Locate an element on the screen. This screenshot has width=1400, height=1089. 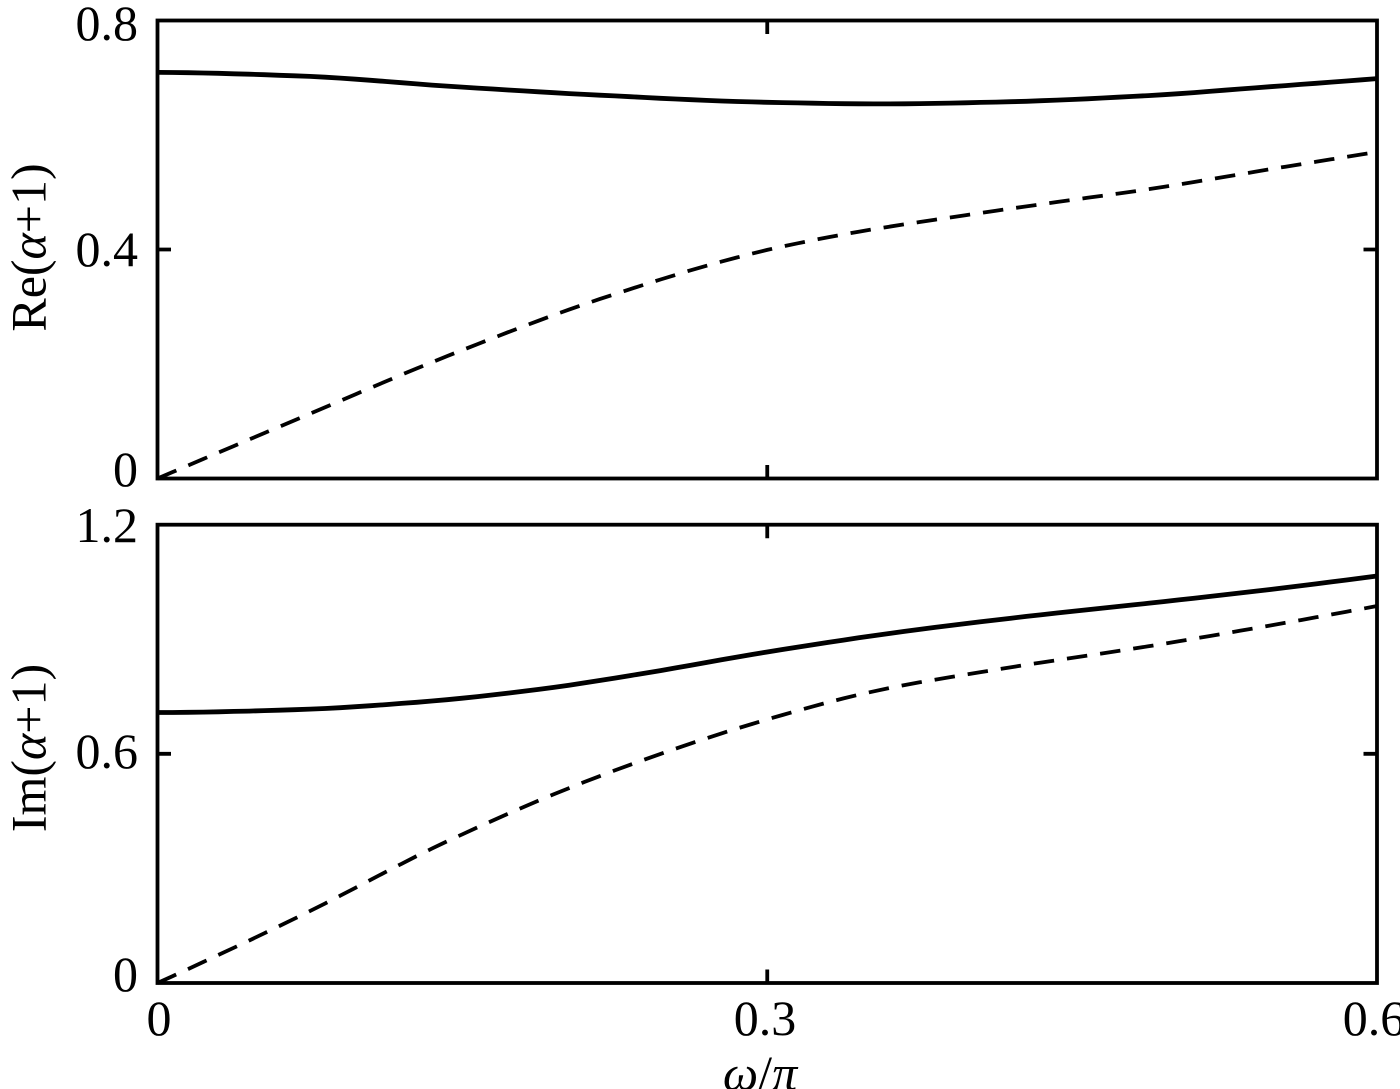
svg-text: 0.8 is located at coordinates (107, 25).